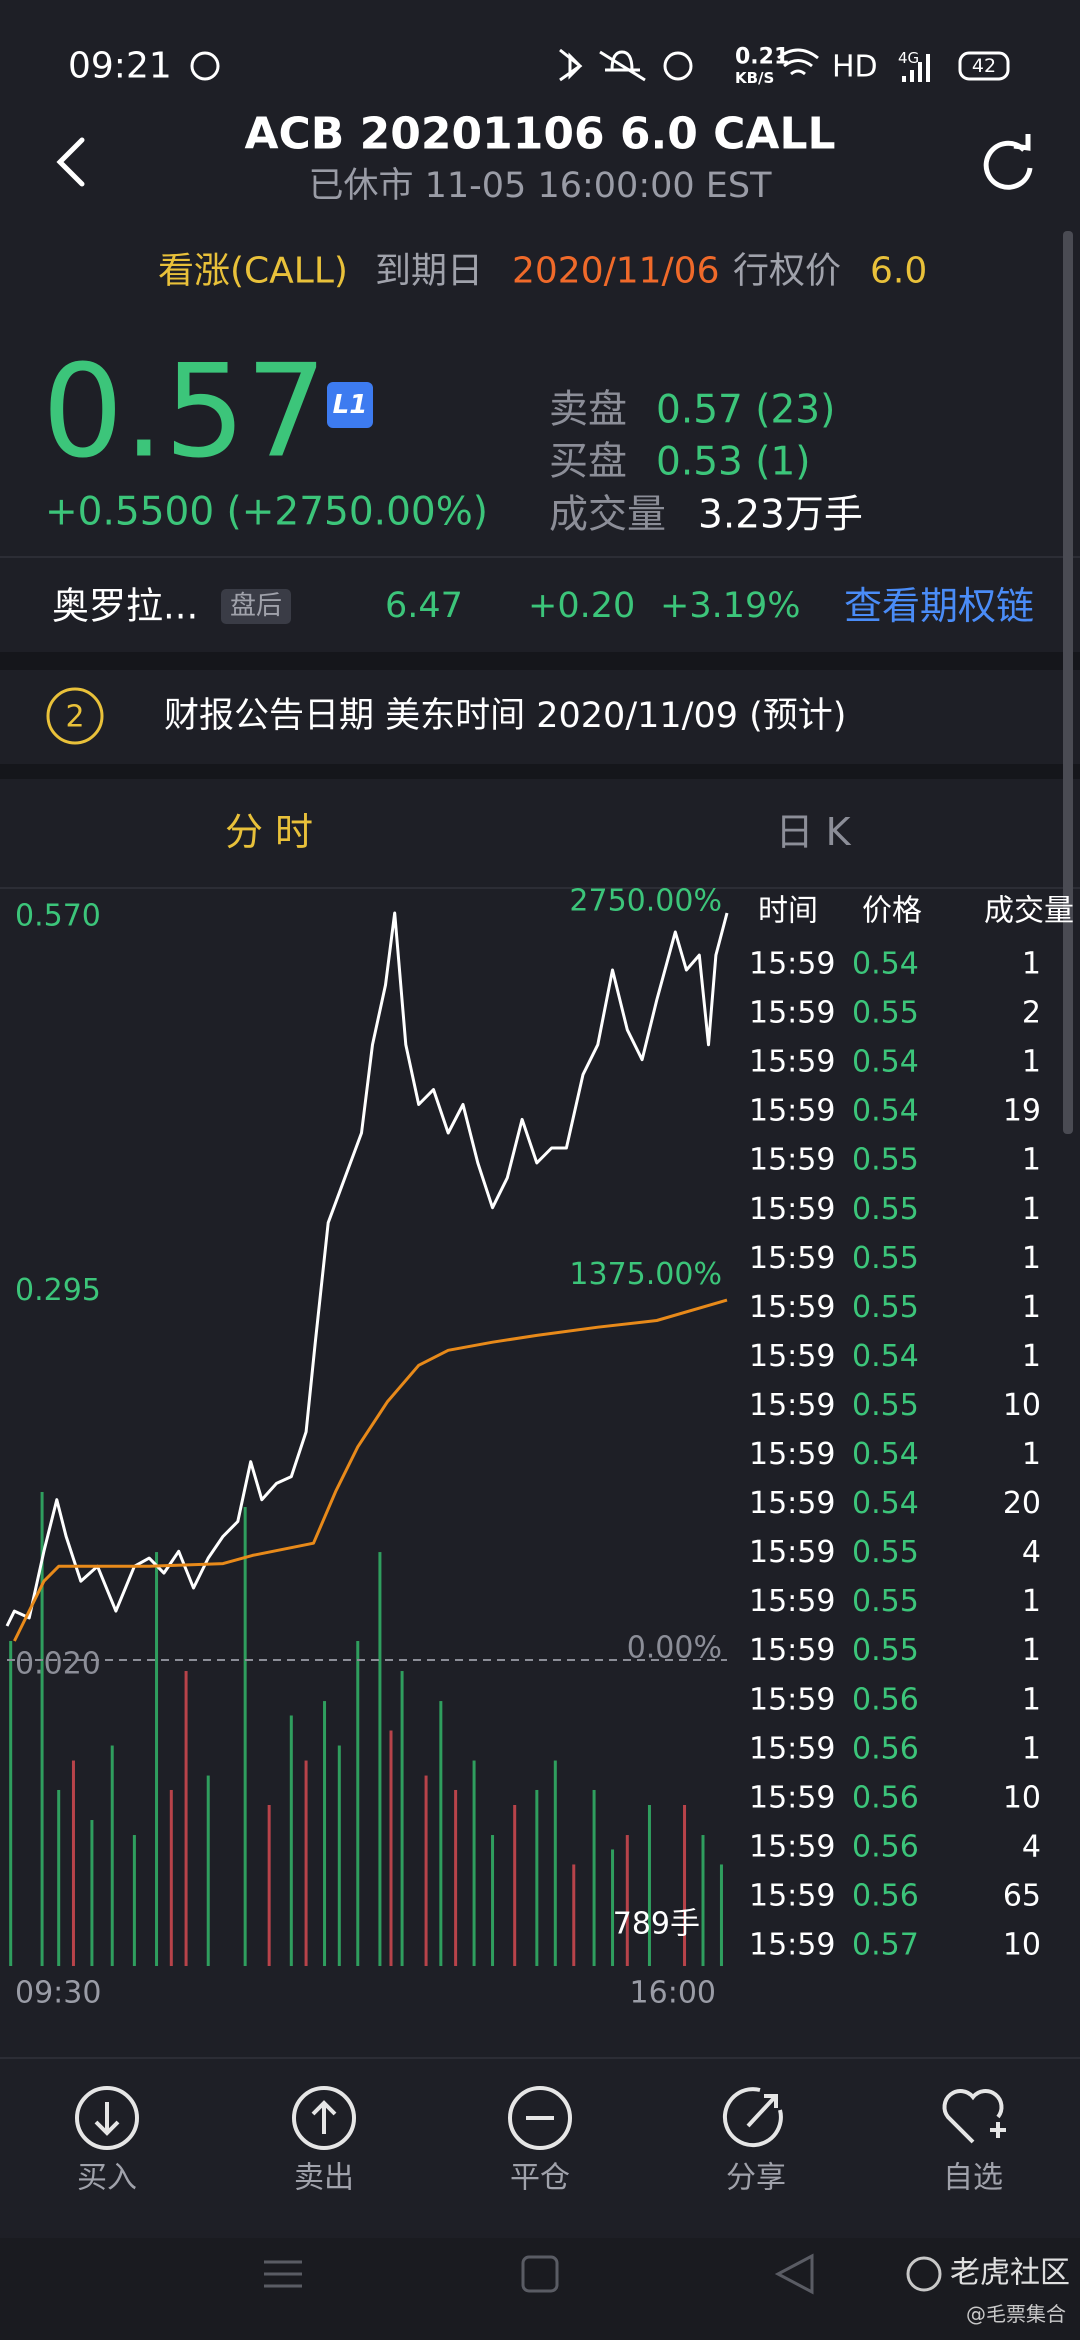 The height and width of the screenshot is (2340, 1080). I want to click on status-speed-unit: KB/S, so click(754, 78).